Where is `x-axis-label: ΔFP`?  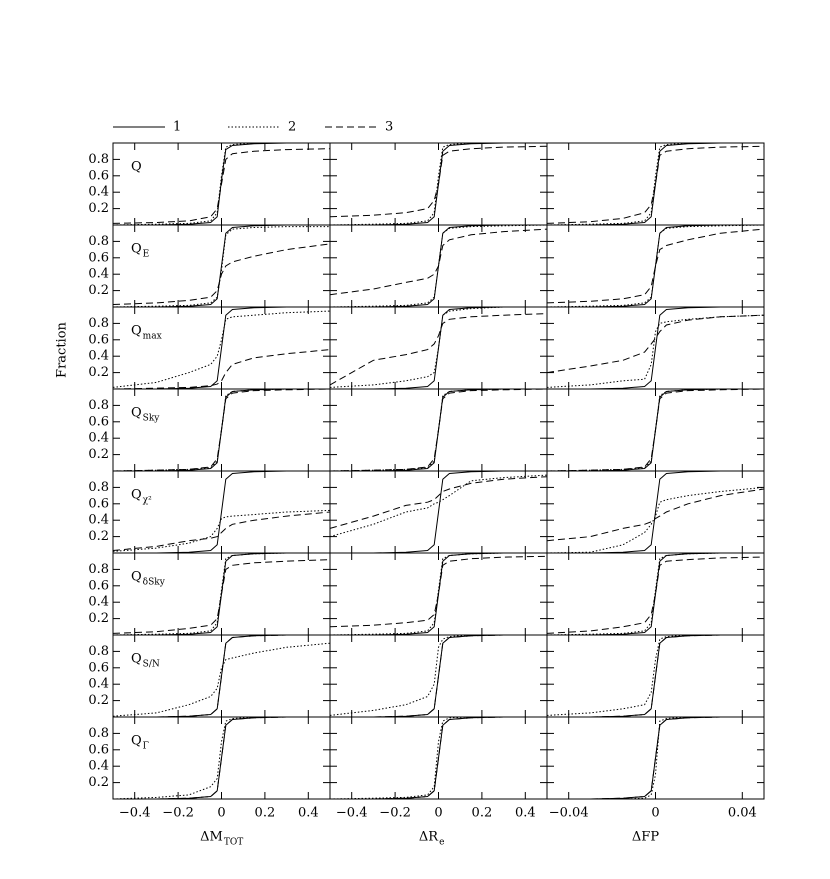
x-axis-label: ΔFP is located at coordinates (645, 837).